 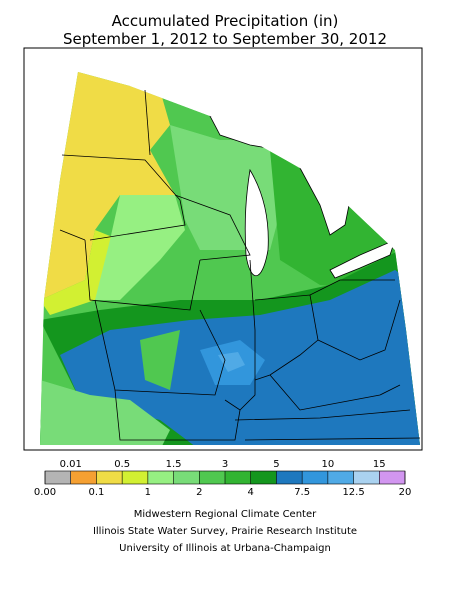 I want to click on legend-label: 7.5, so click(x=302, y=492).